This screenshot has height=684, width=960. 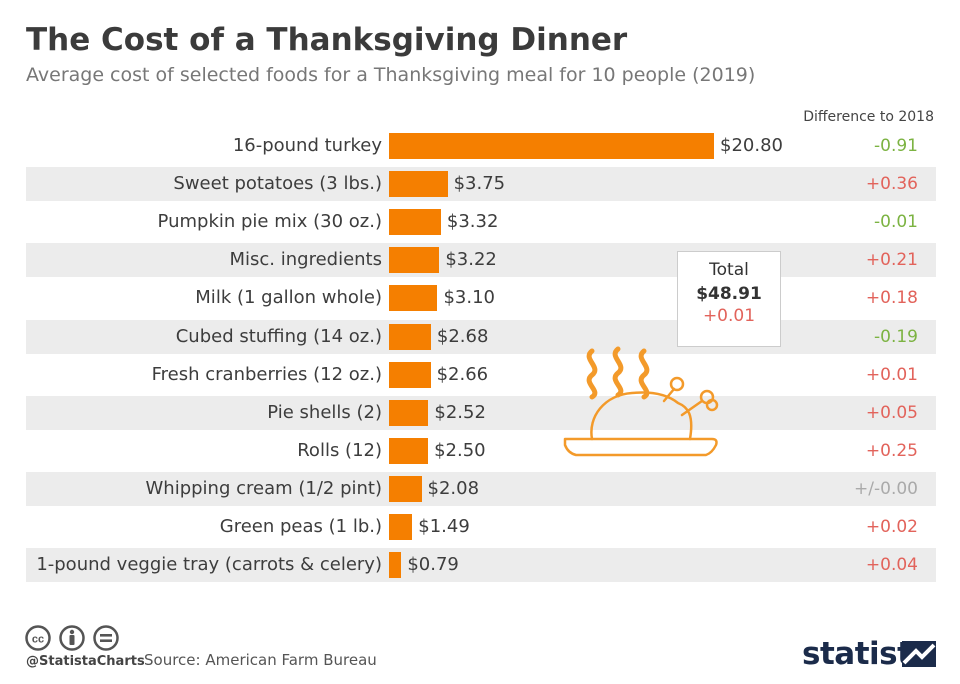 I want to click on value-label: $3.10, so click(x=469, y=298).